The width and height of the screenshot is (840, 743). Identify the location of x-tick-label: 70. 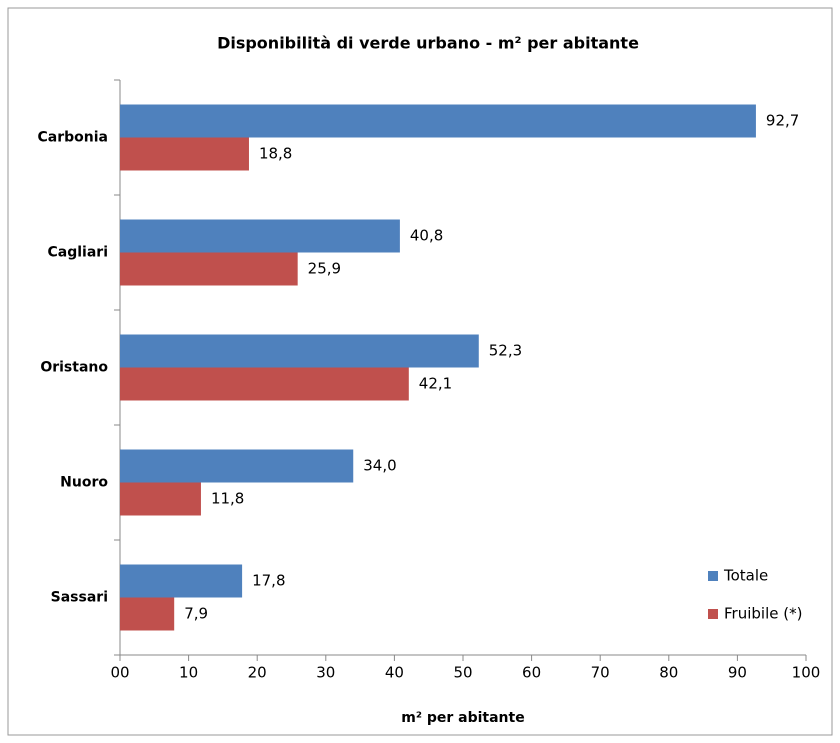
(600, 673).